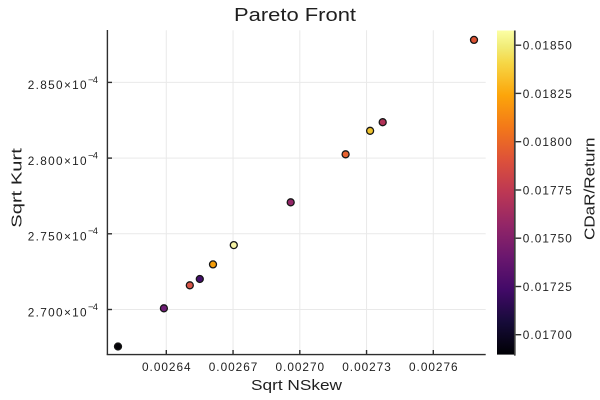  What do you see at coordinates (547, 335) in the screenshot?
I see `svg-text: 0.01700` at bounding box center [547, 335].